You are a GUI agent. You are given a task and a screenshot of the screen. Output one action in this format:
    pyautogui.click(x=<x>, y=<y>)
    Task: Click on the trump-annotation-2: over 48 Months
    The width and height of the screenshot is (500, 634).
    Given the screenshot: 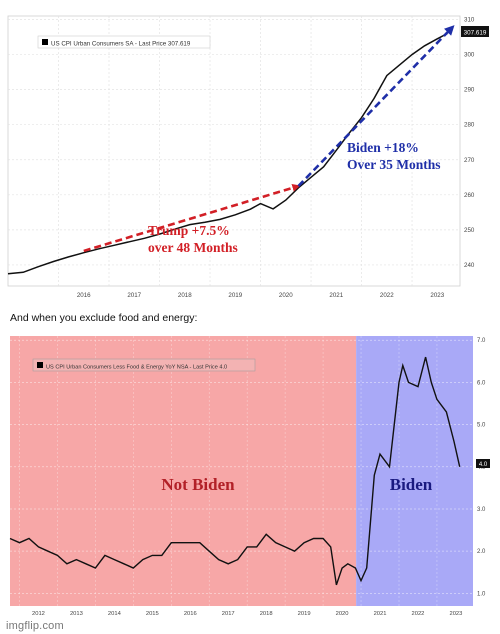 What is the action you would take?
    pyautogui.click(x=193, y=247)
    